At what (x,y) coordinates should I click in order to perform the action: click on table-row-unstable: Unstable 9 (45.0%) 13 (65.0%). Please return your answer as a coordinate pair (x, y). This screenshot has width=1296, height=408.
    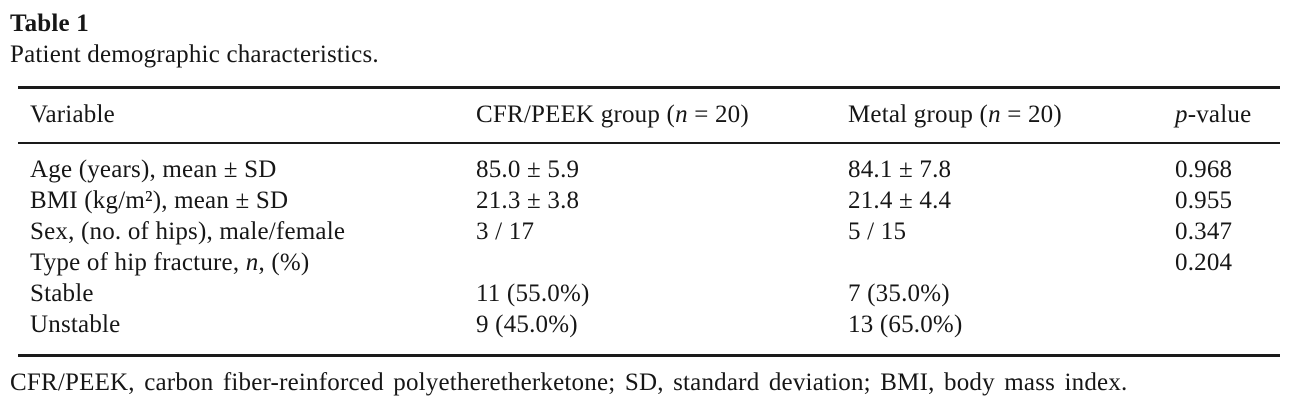
    Looking at the image, I should click on (649, 332).